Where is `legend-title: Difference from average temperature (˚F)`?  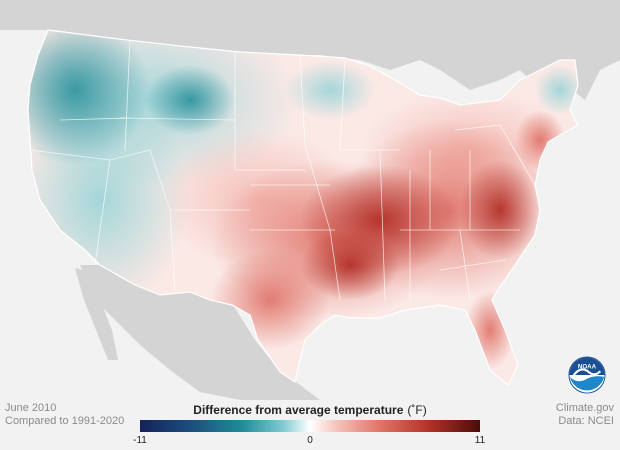 legend-title: Difference from average temperature (˚F) is located at coordinates (310, 410).